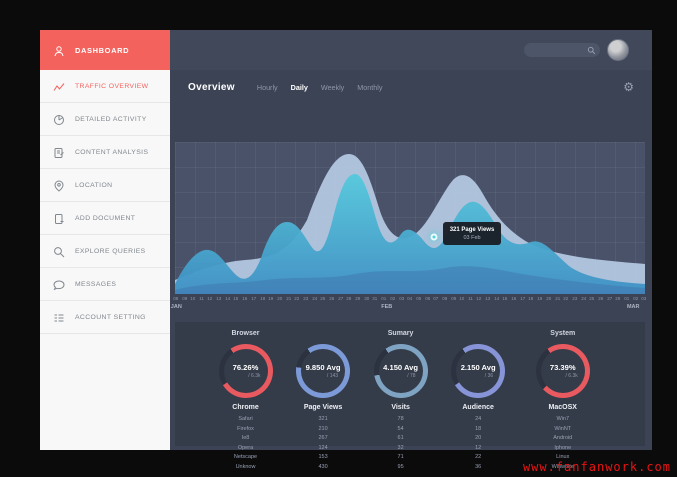 This screenshot has height=477, width=677. What do you see at coordinates (245, 299) in the screenshot?
I see `x-axis-tick: 16` at bounding box center [245, 299].